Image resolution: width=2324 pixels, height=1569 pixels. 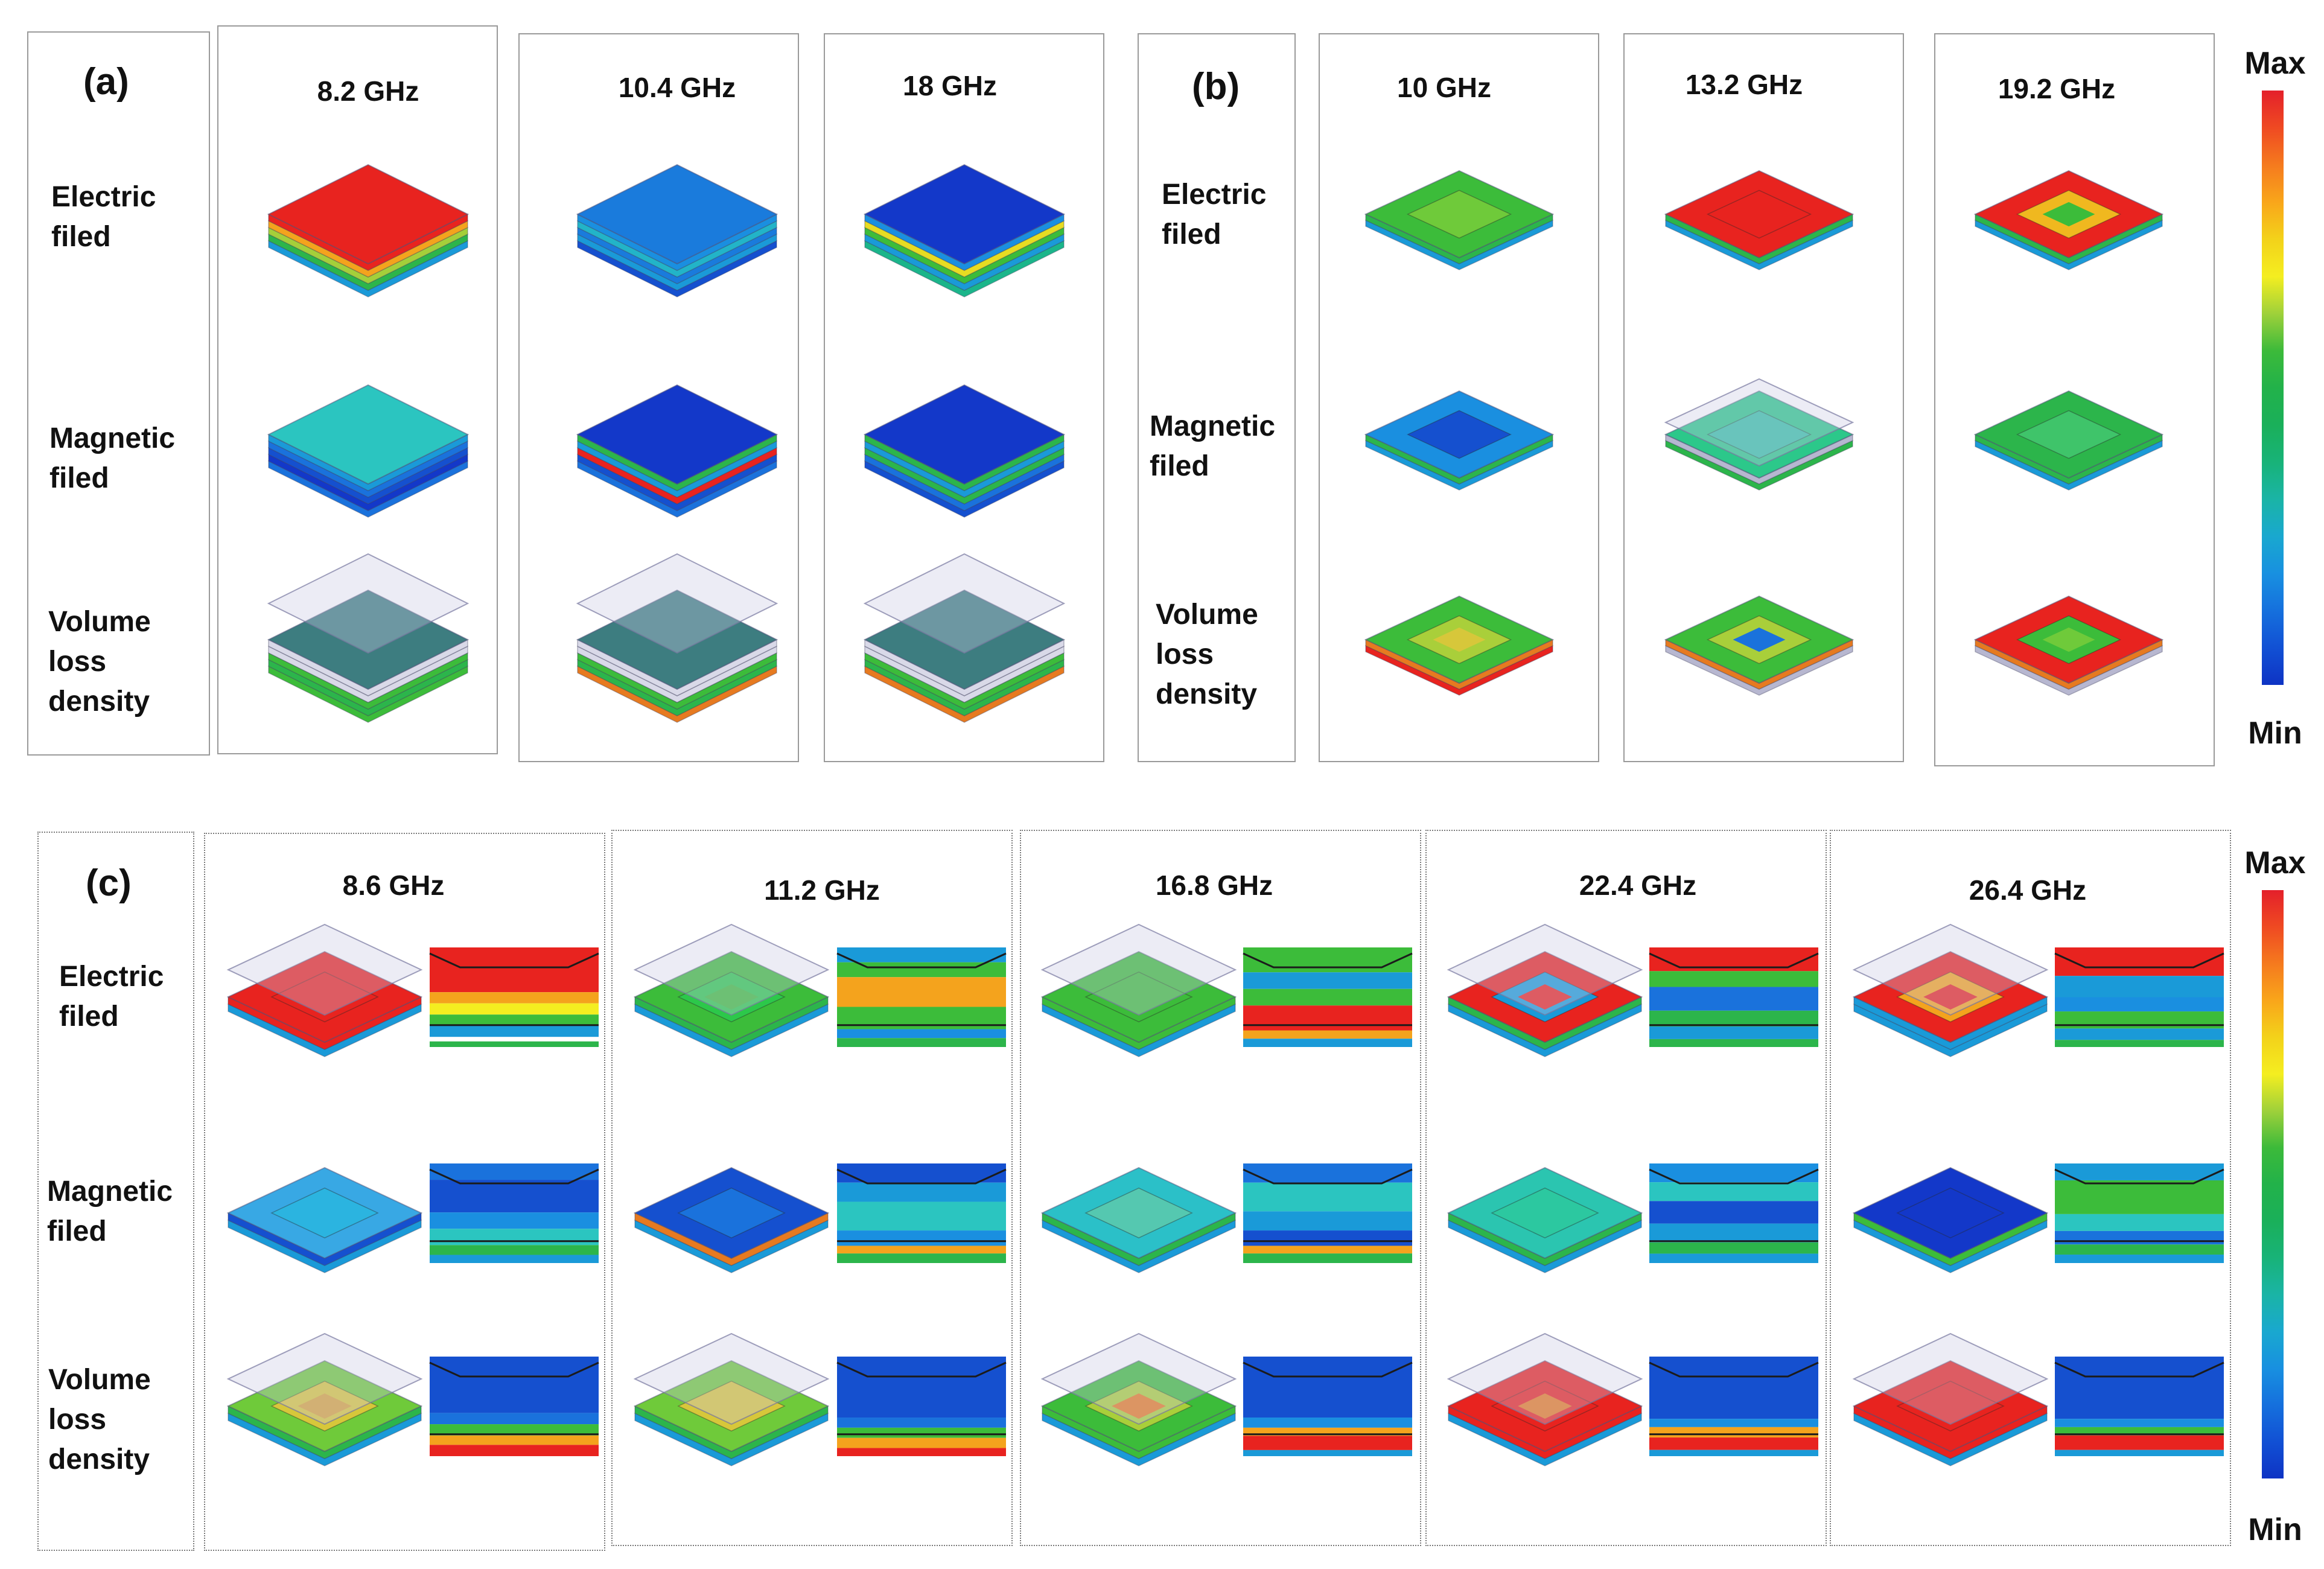 I want to click on colorbar-bottom-min-label: Min, so click(x=2275, y=1529).